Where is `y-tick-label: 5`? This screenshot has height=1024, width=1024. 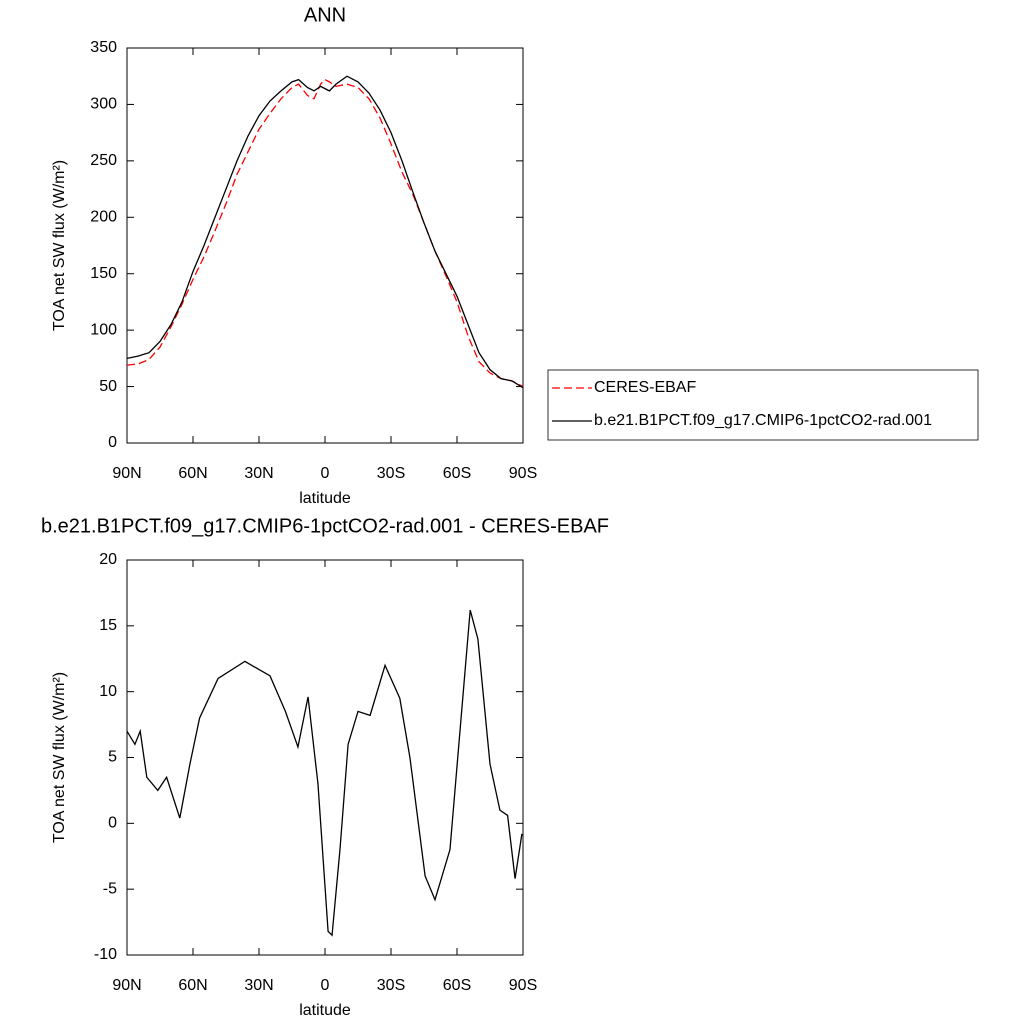 y-tick-label: 5 is located at coordinates (112, 757).